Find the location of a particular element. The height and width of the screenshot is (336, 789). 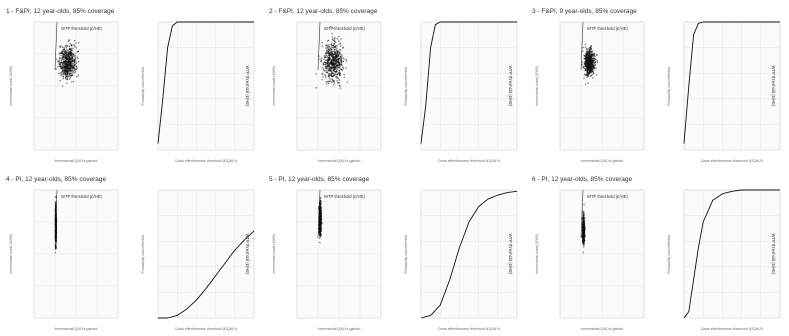

panel-title: 4 - PI, 12 year-olds, 85% coverage is located at coordinates (56, 179).